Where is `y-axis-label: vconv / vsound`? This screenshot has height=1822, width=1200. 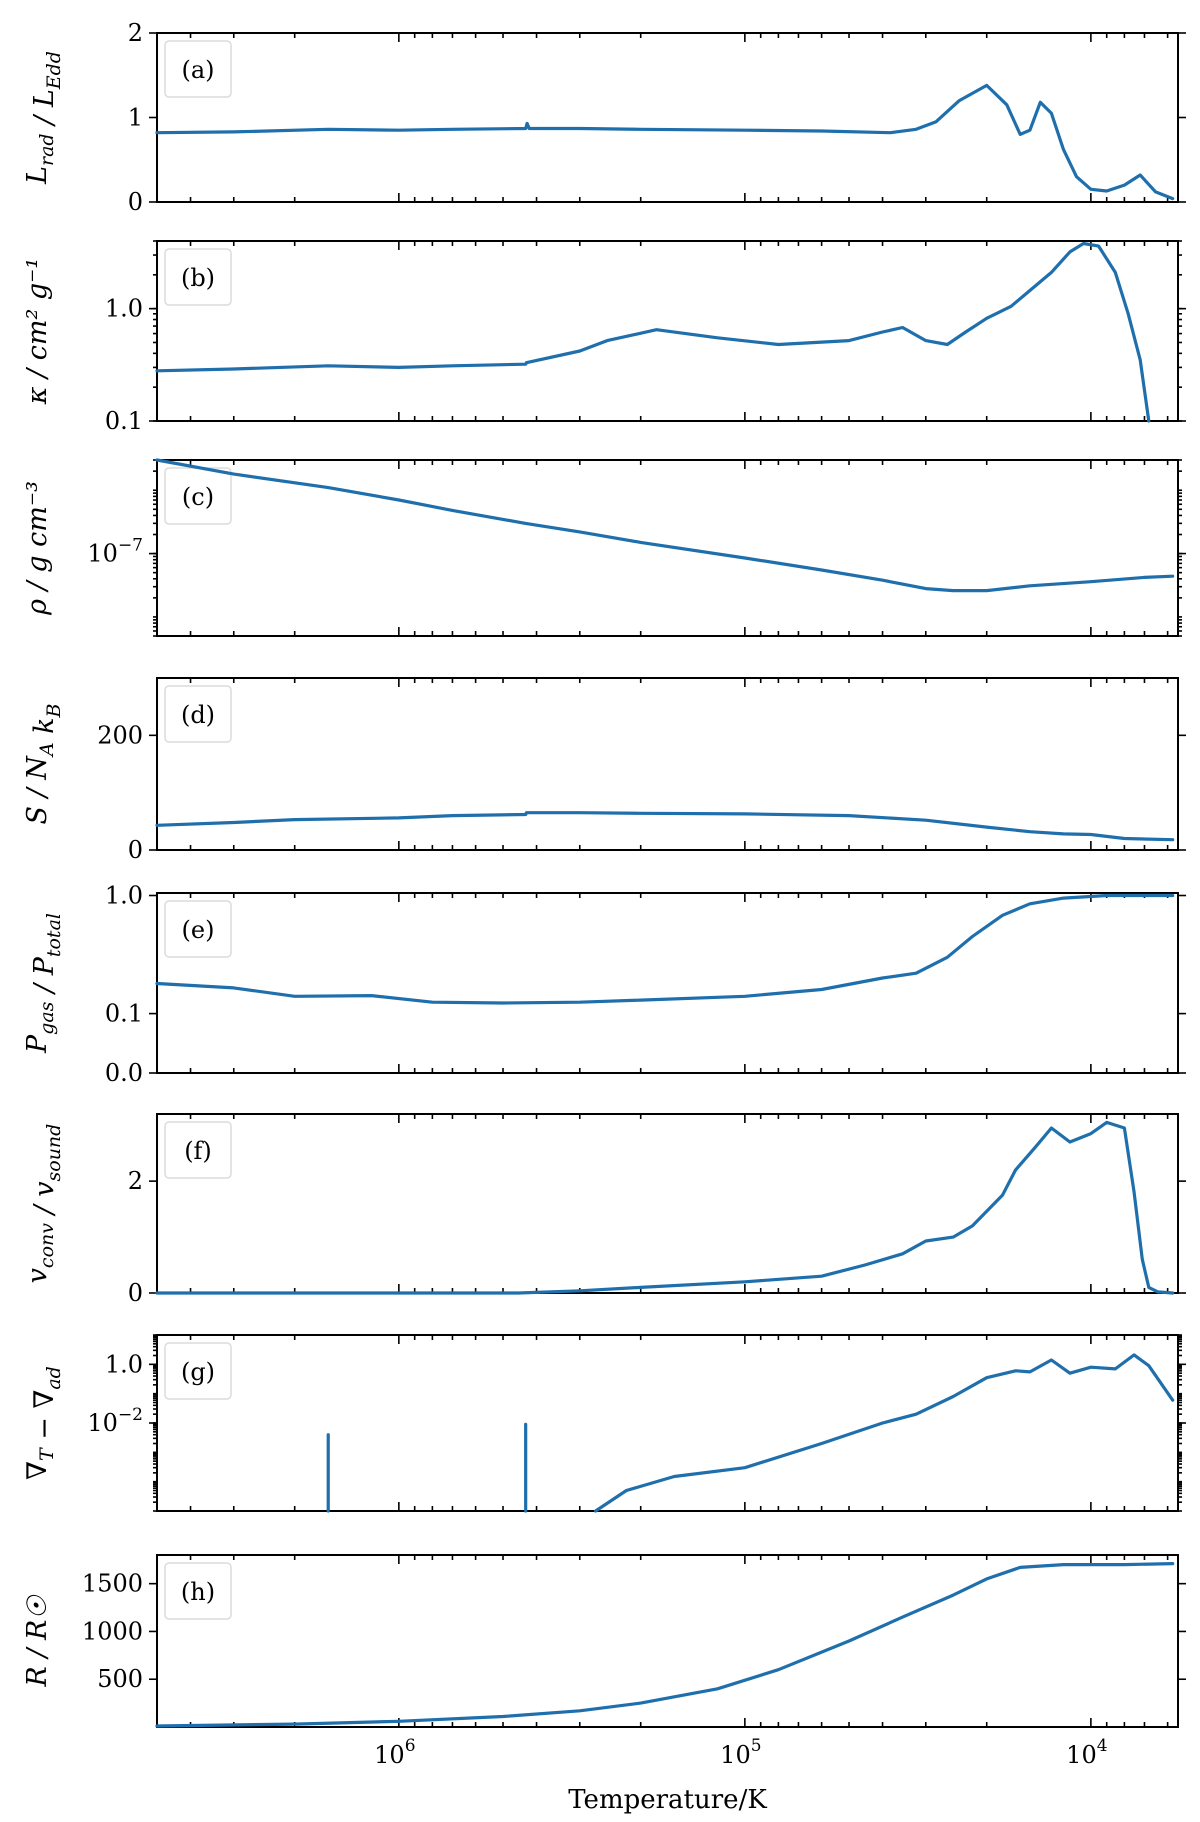 y-axis-label: vconv / vsound is located at coordinates (43, 1204).